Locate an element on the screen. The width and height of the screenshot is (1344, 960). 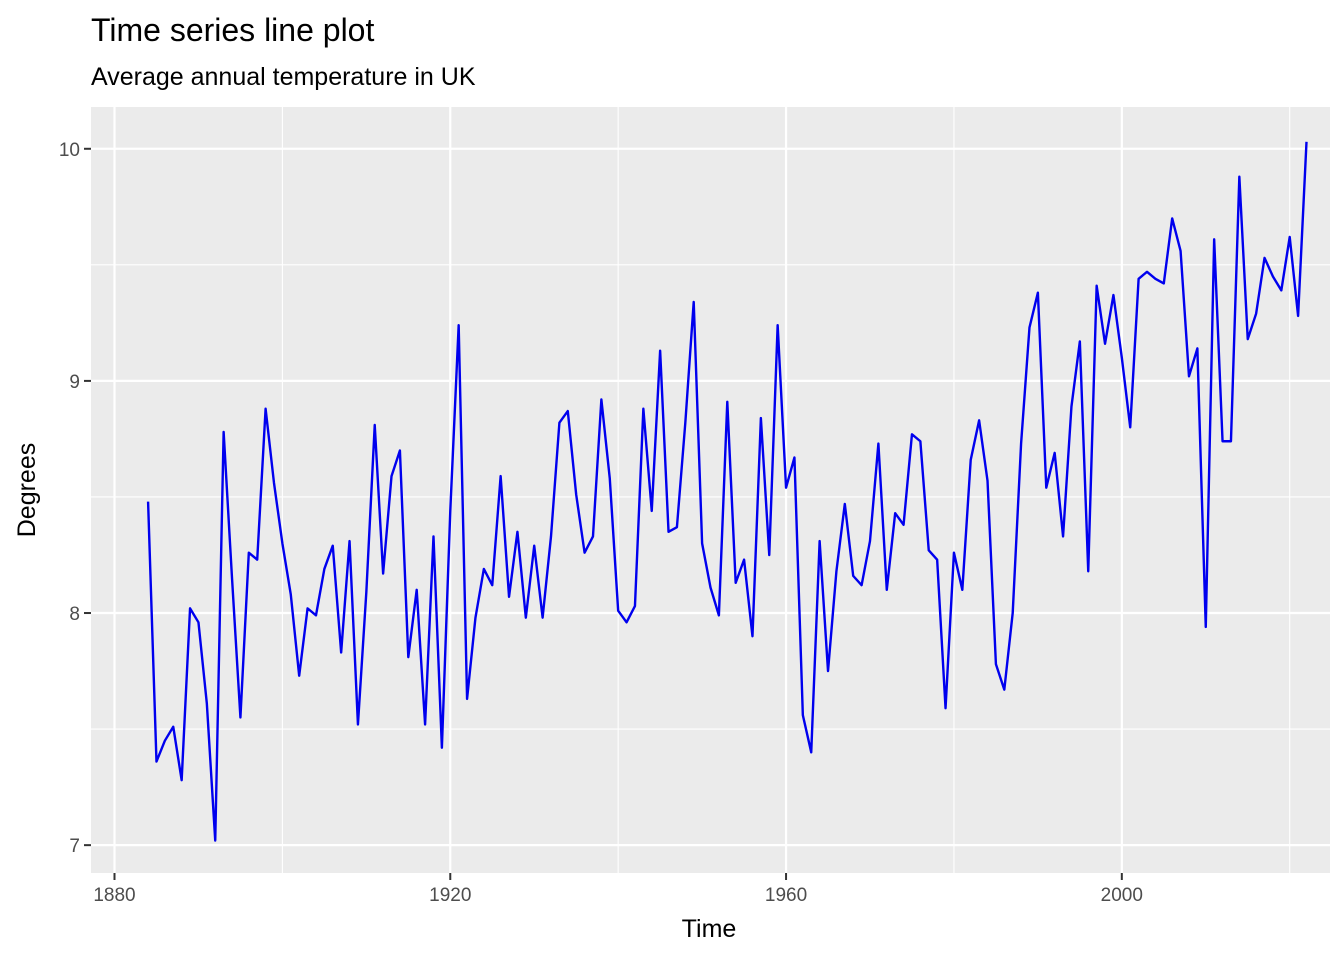
y-axis-tick-labels: 7 8 9 10 is located at coordinates (69, 498).